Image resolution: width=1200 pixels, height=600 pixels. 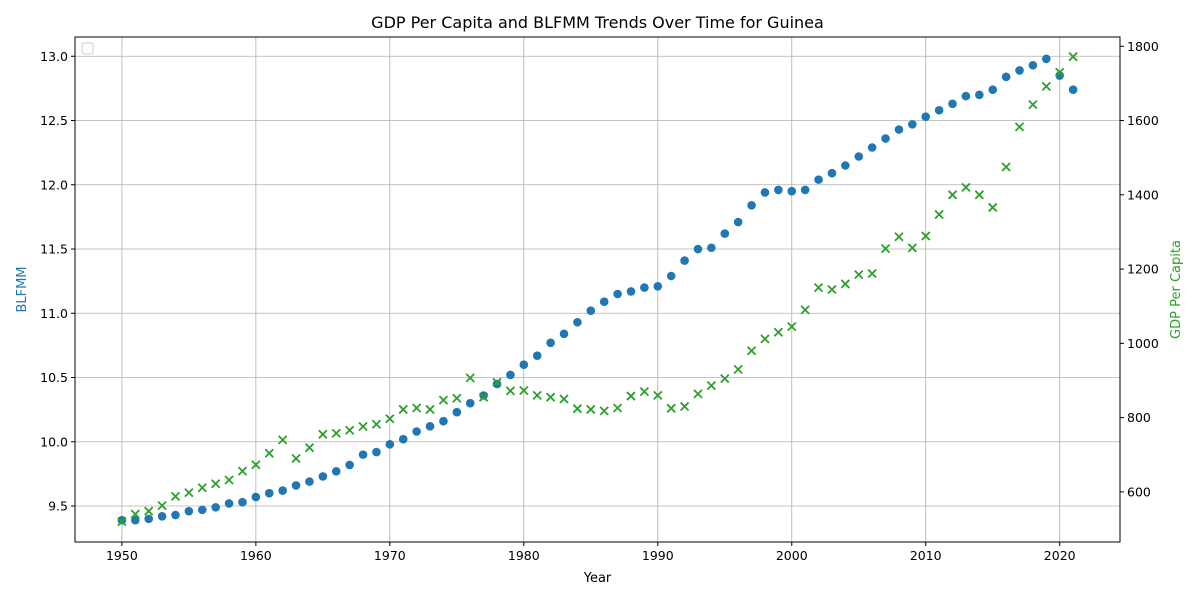 I want to click on left-y-tick-label: 10.5, so click(x=54, y=377).